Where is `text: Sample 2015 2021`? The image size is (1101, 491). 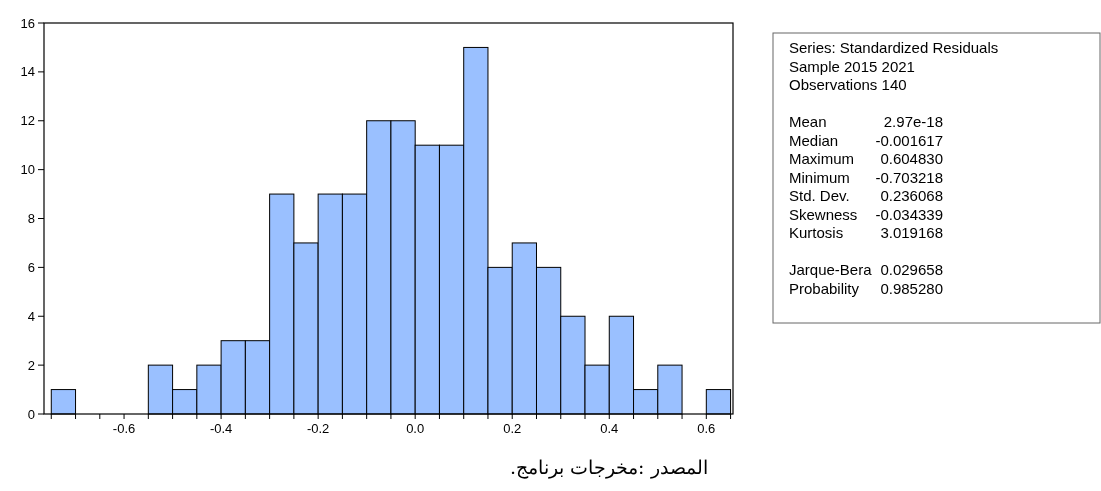 text: Sample 2015 2021 is located at coordinates (852, 66).